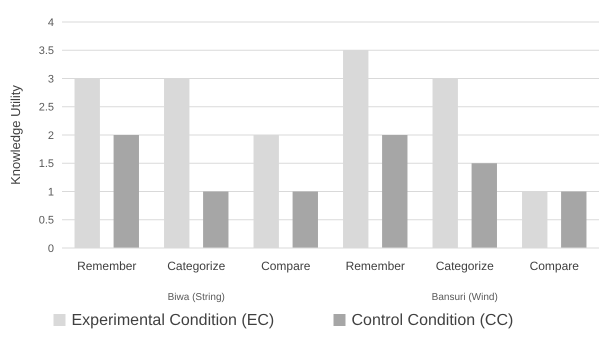 The width and height of the screenshot is (607, 338). I want to click on y-tick-label: 3, so click(51, 79).